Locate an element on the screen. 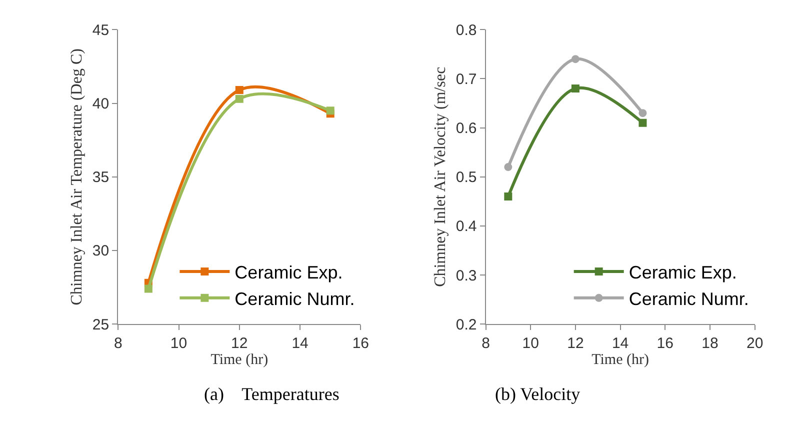  text: (a) Temperatures is located at coordinates (272, 394).